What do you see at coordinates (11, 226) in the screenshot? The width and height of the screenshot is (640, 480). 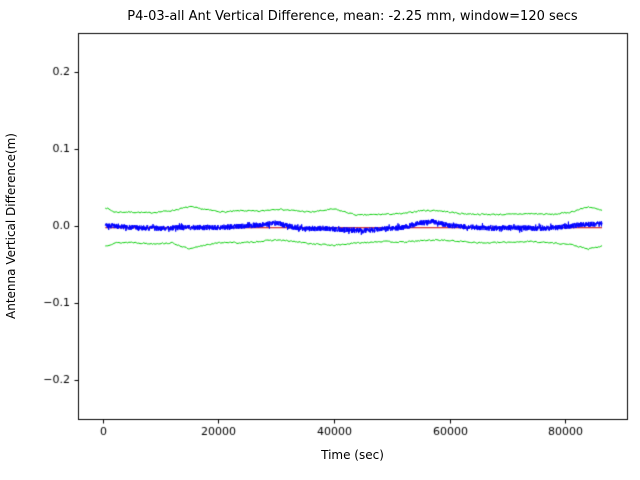 I see `y-axis-label: Antenna Vertical Difference(m)` at bounding box center [11, 226].